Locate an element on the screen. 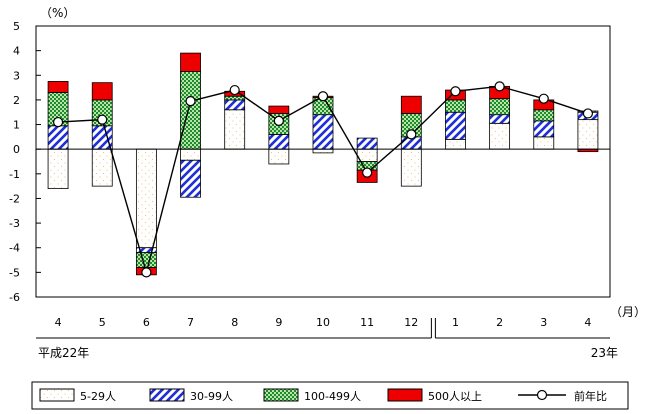  y-tick-label: -2 is located at coordinates (14, 198).